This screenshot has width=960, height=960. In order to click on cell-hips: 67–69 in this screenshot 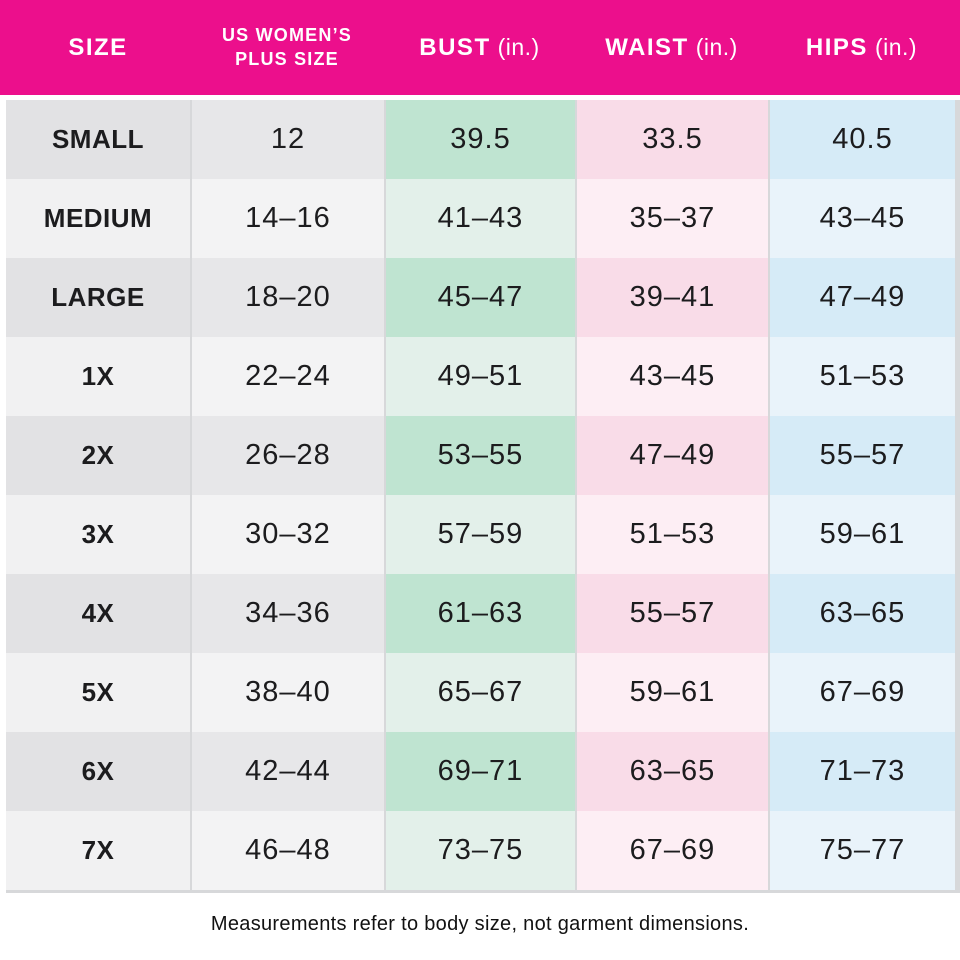, I will do `click(861, 692)`.